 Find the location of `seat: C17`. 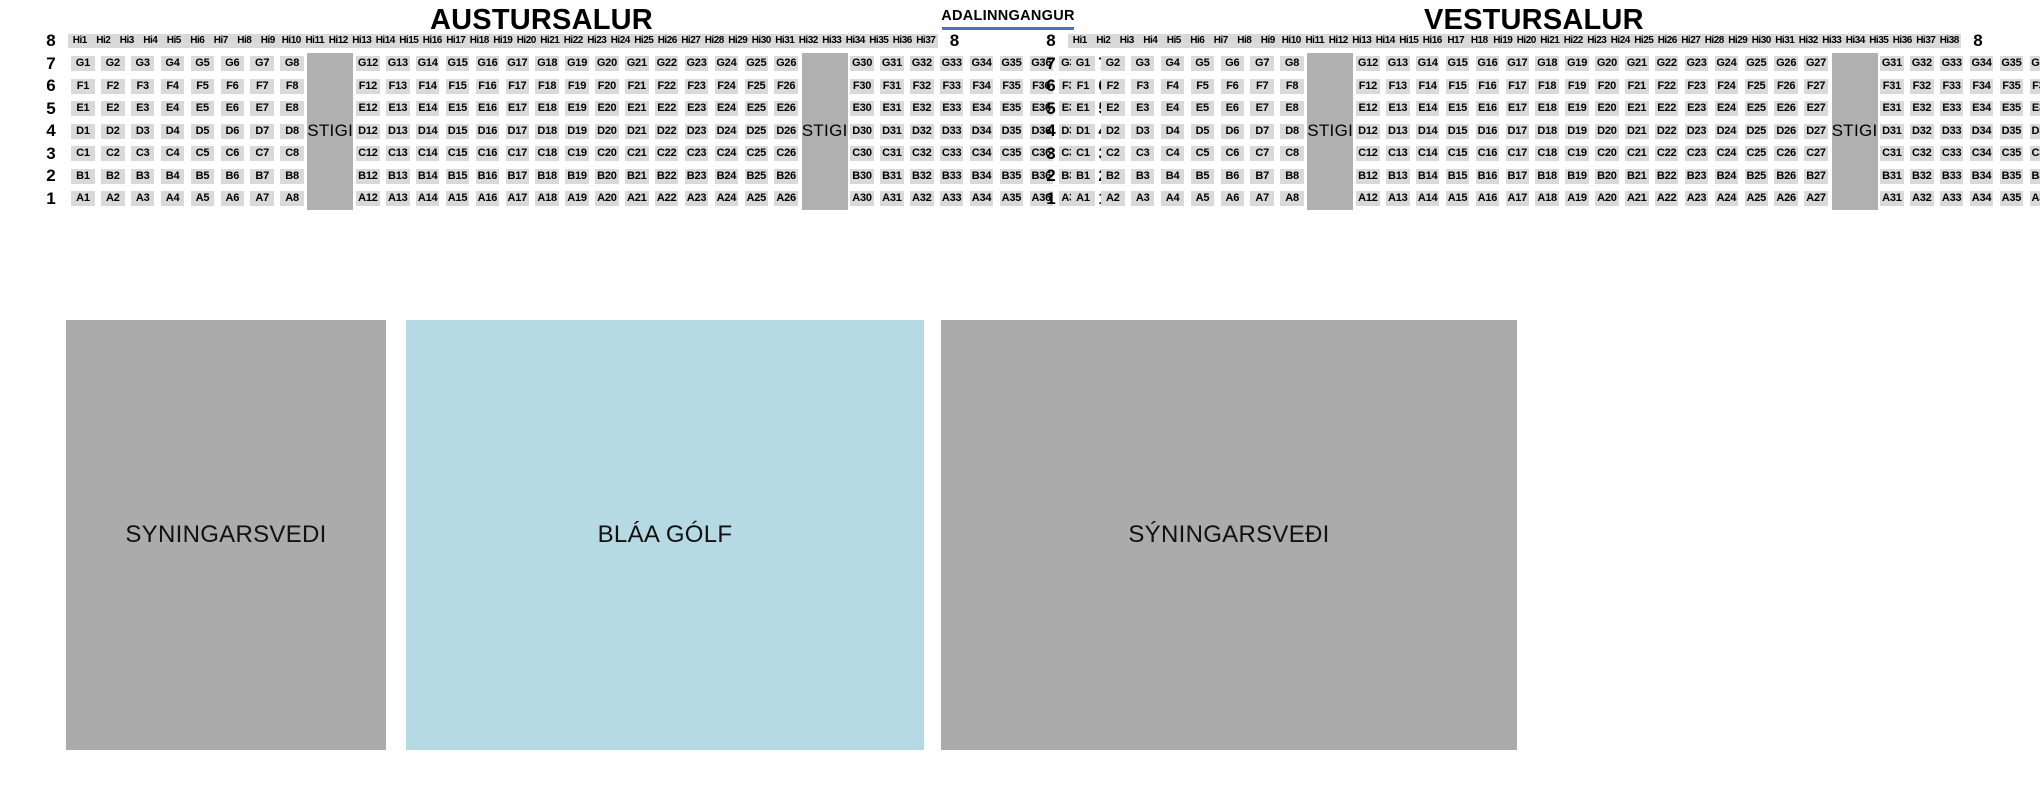

seat: C17 is located at coordinates (1517, 154).